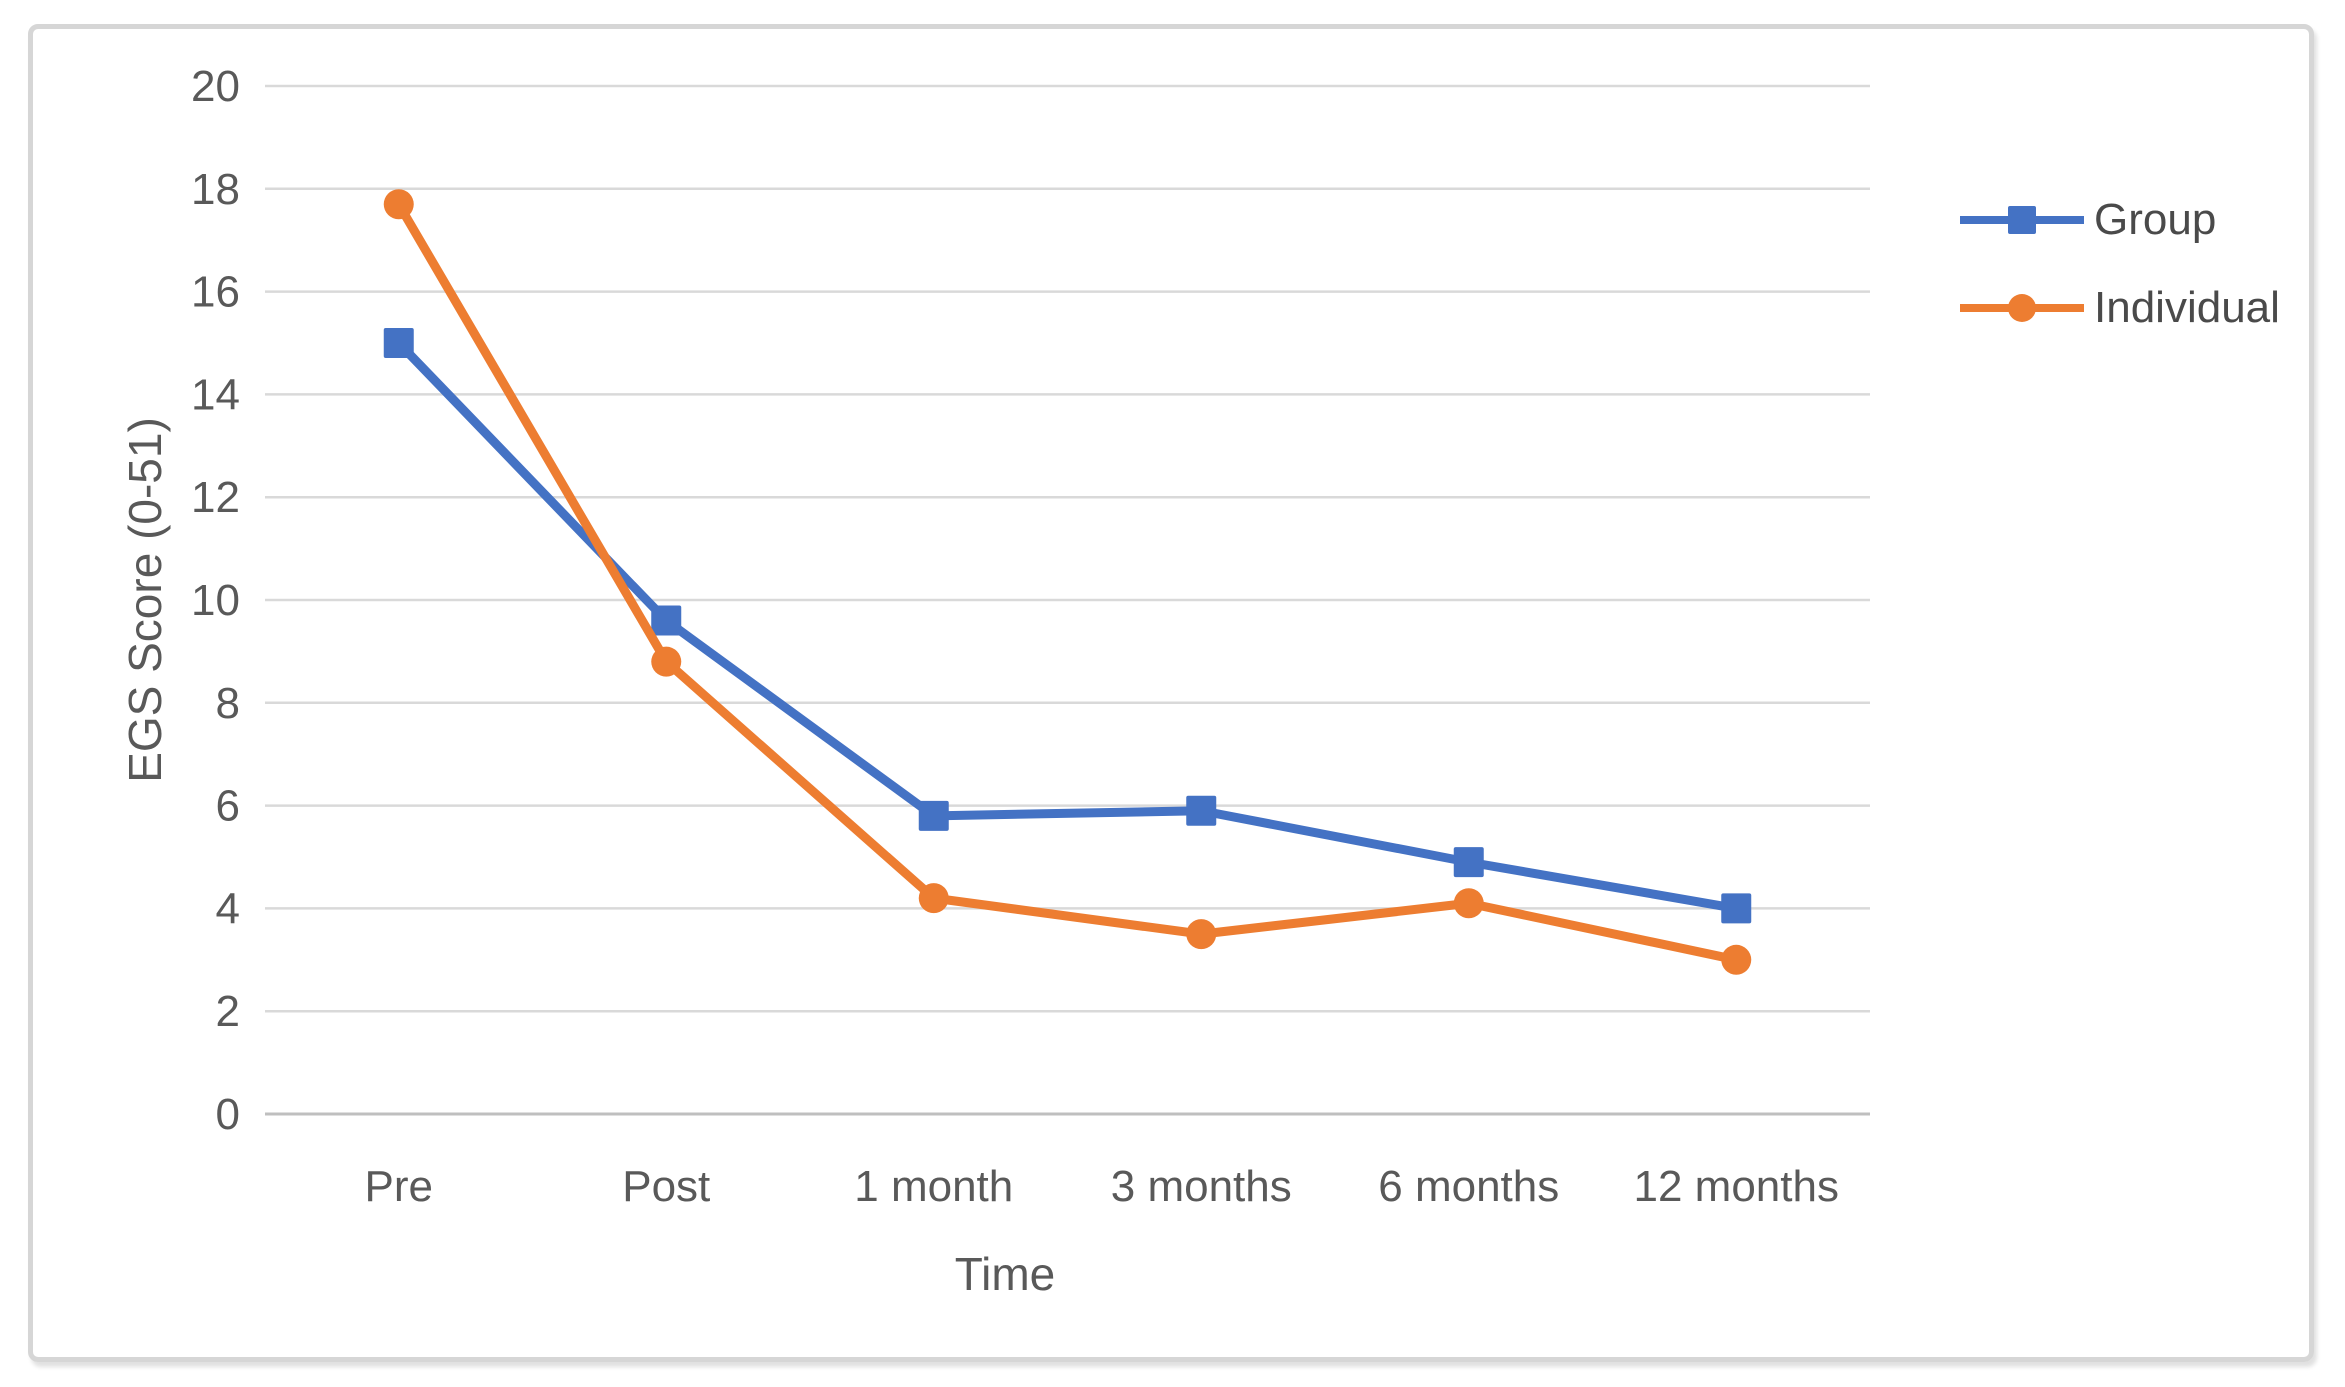 This screenshot has height=1387, width=2345. What do you see at coordinates (228, 703) in the screenshot?
I see `y-tick-label: 8` at bounding box center [228, 703].